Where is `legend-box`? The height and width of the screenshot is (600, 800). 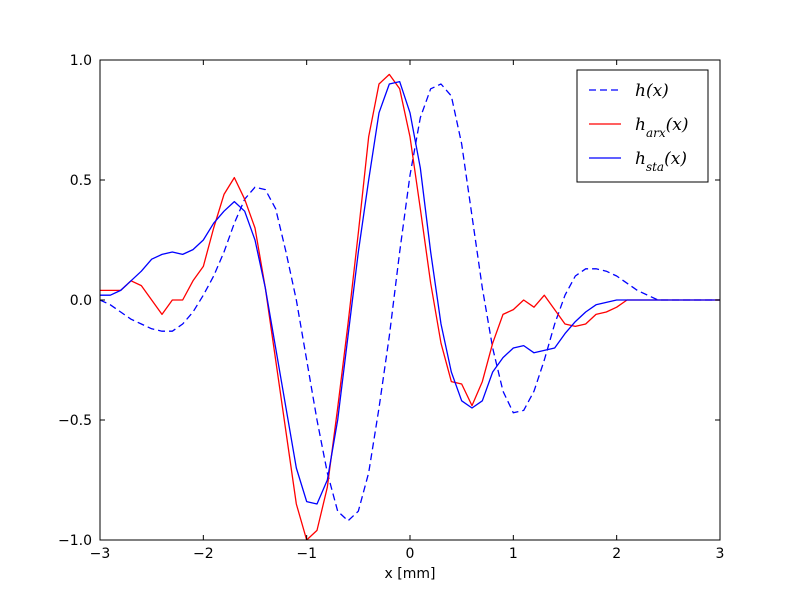 legend-box is located at coordinates (642, 126).